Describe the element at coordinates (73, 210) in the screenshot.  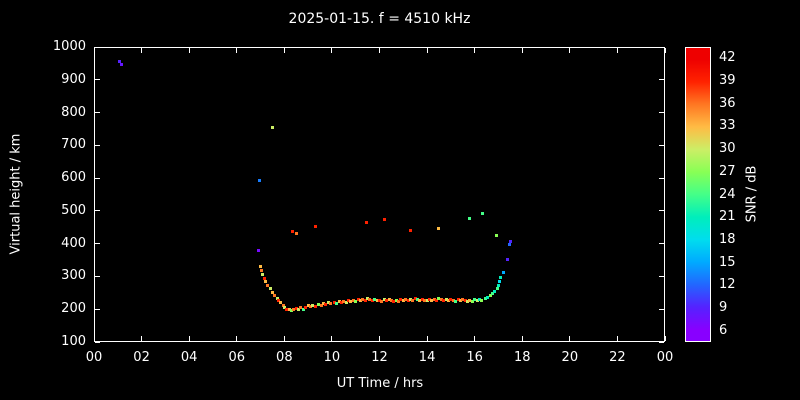
I see `y-tick-label: 500` at that location.